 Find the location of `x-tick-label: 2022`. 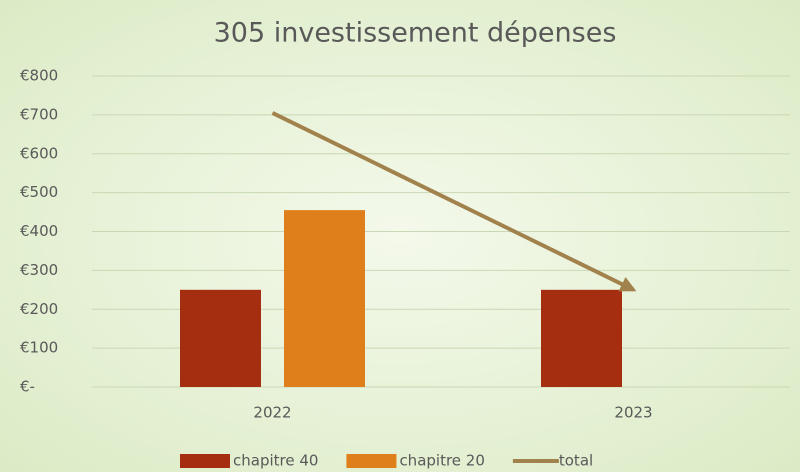

x-tick-label: 2022 is located at coordinates (272, 413).